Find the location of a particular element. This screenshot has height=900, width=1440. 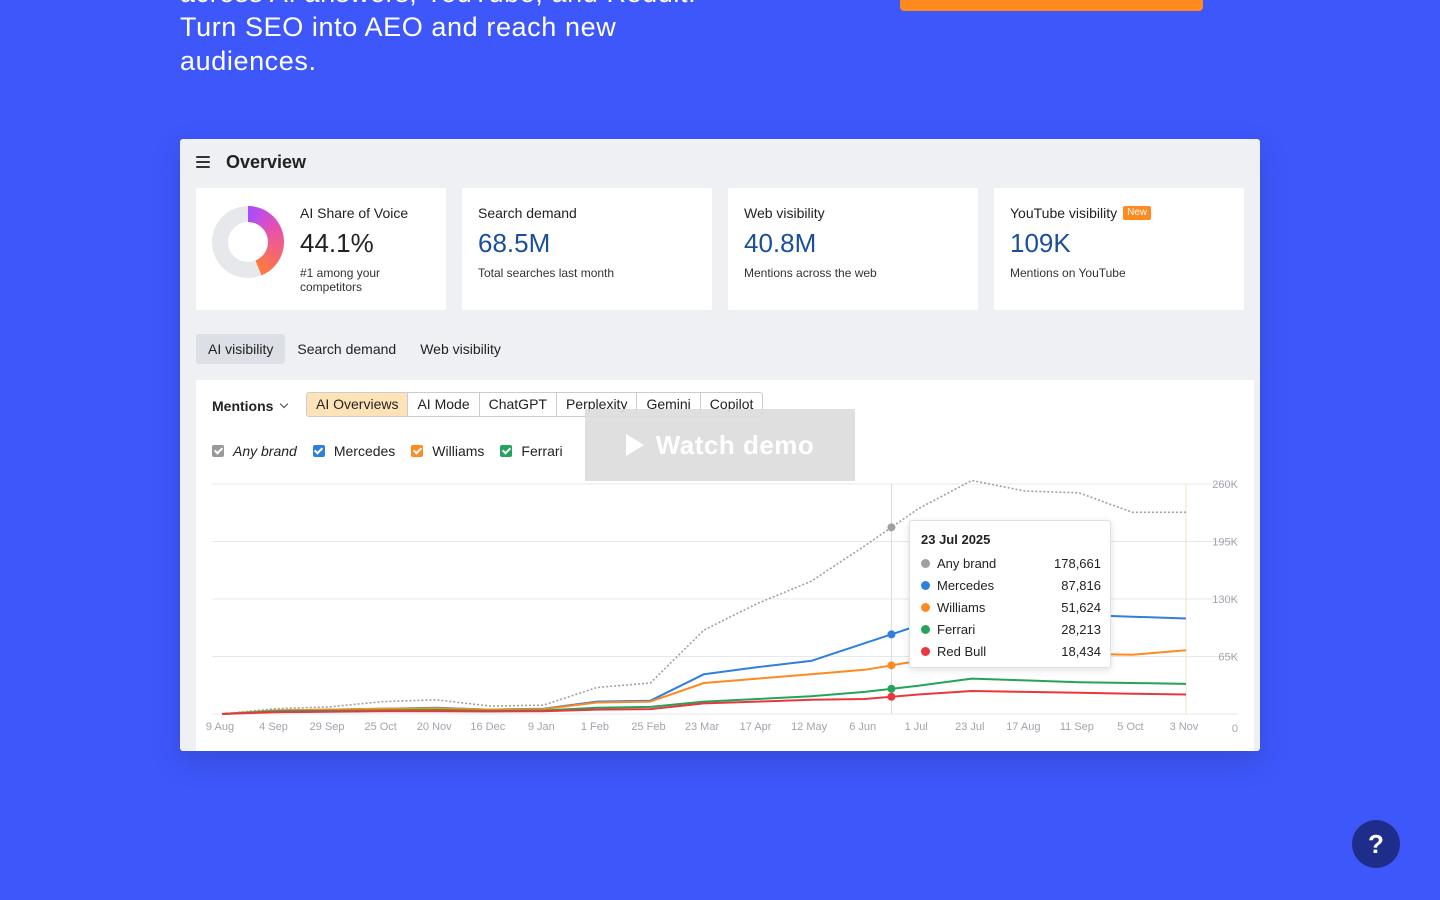

legend-label: Ferrari is located at coordinates (542, 451).